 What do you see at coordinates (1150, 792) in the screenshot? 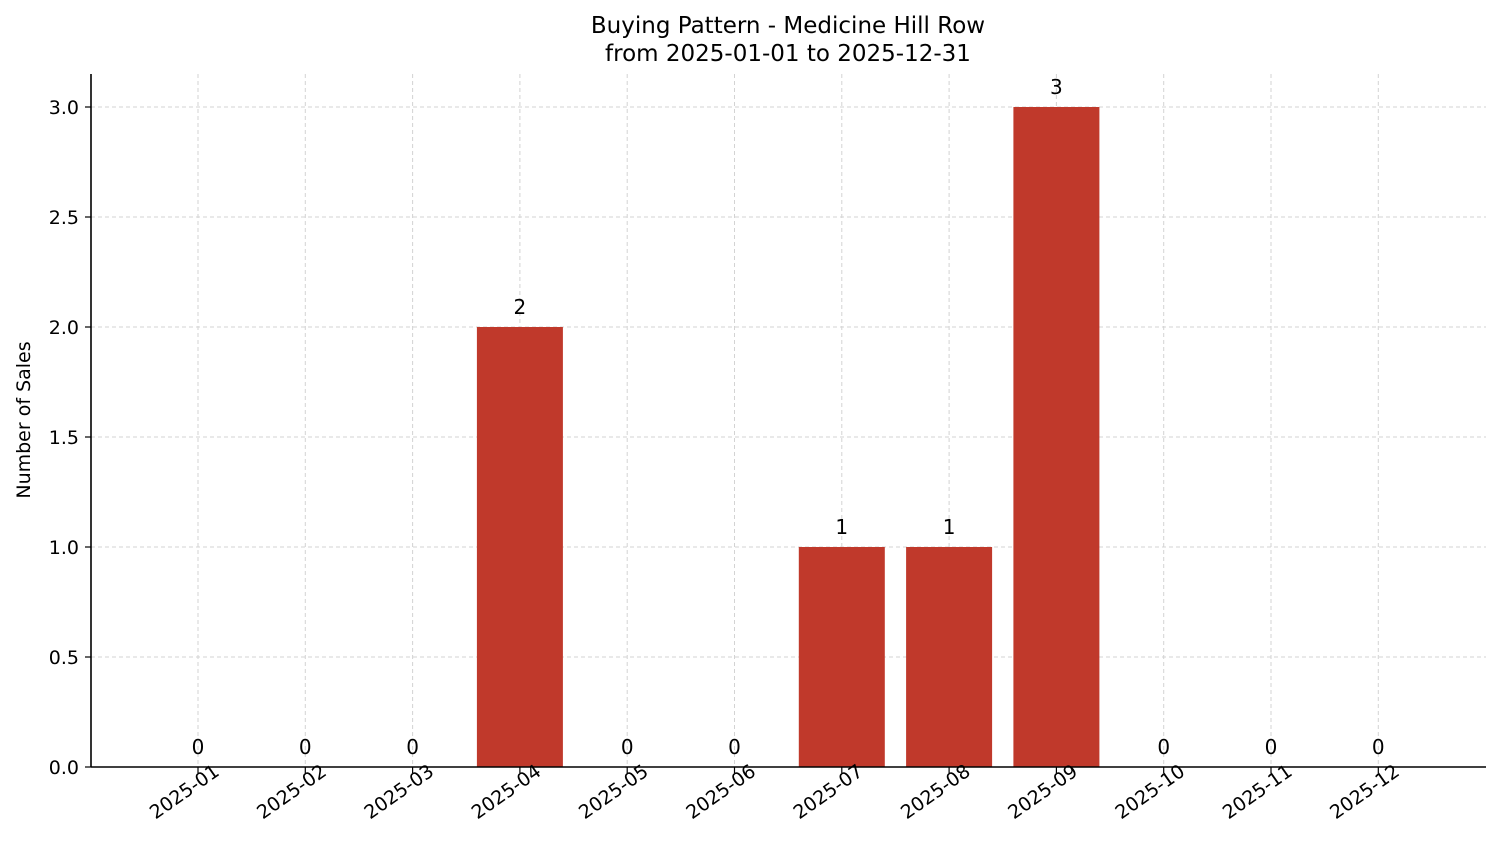
I see `x-tick-label: 2025-10` at bounding box center [1150, 792].